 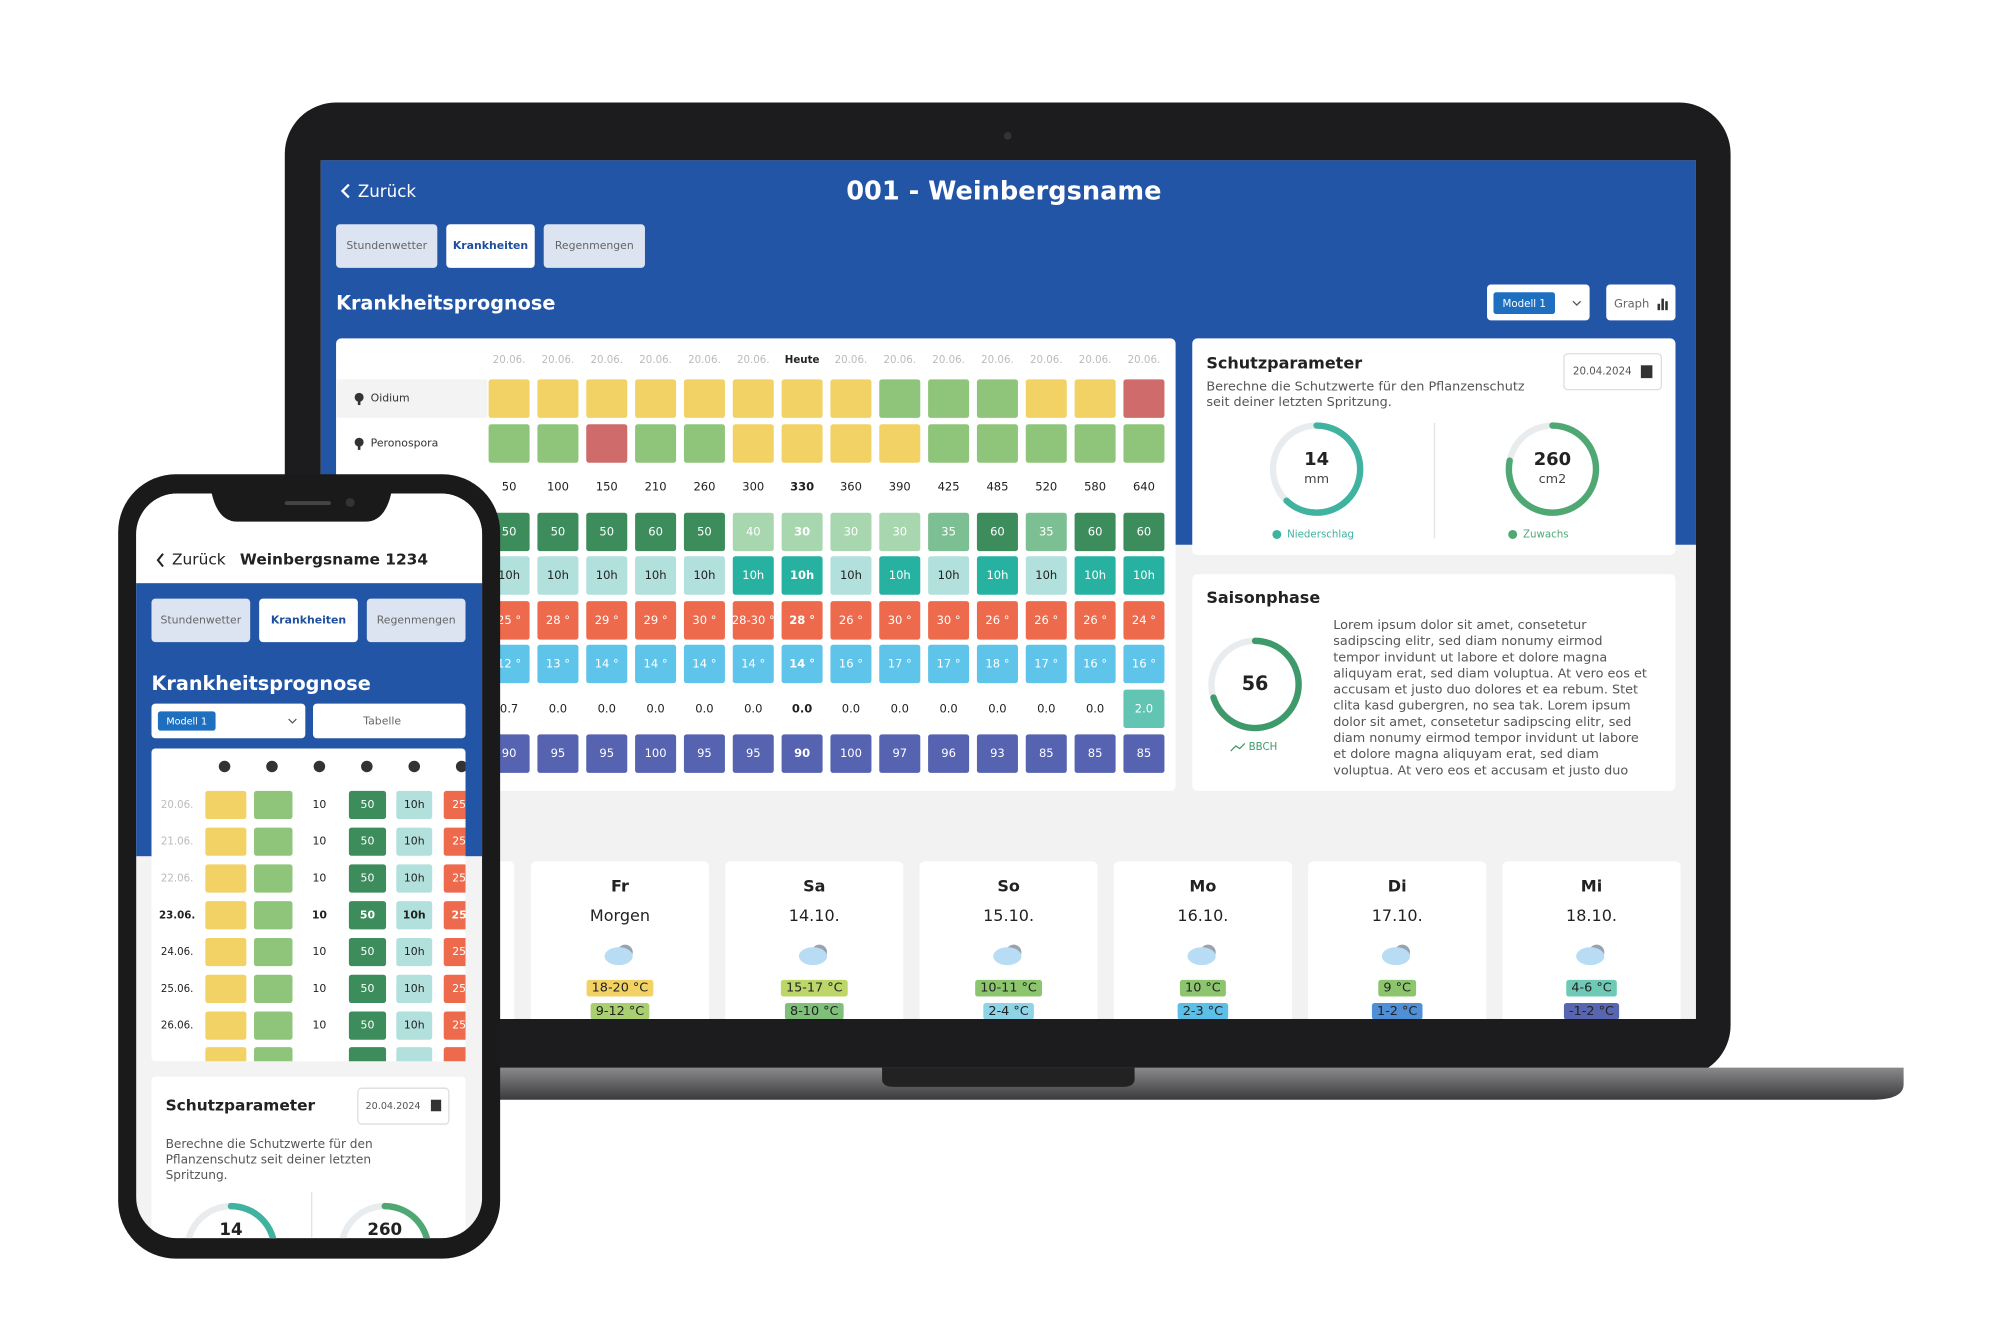 I want to click on view-select, so click(x=389, y=721).